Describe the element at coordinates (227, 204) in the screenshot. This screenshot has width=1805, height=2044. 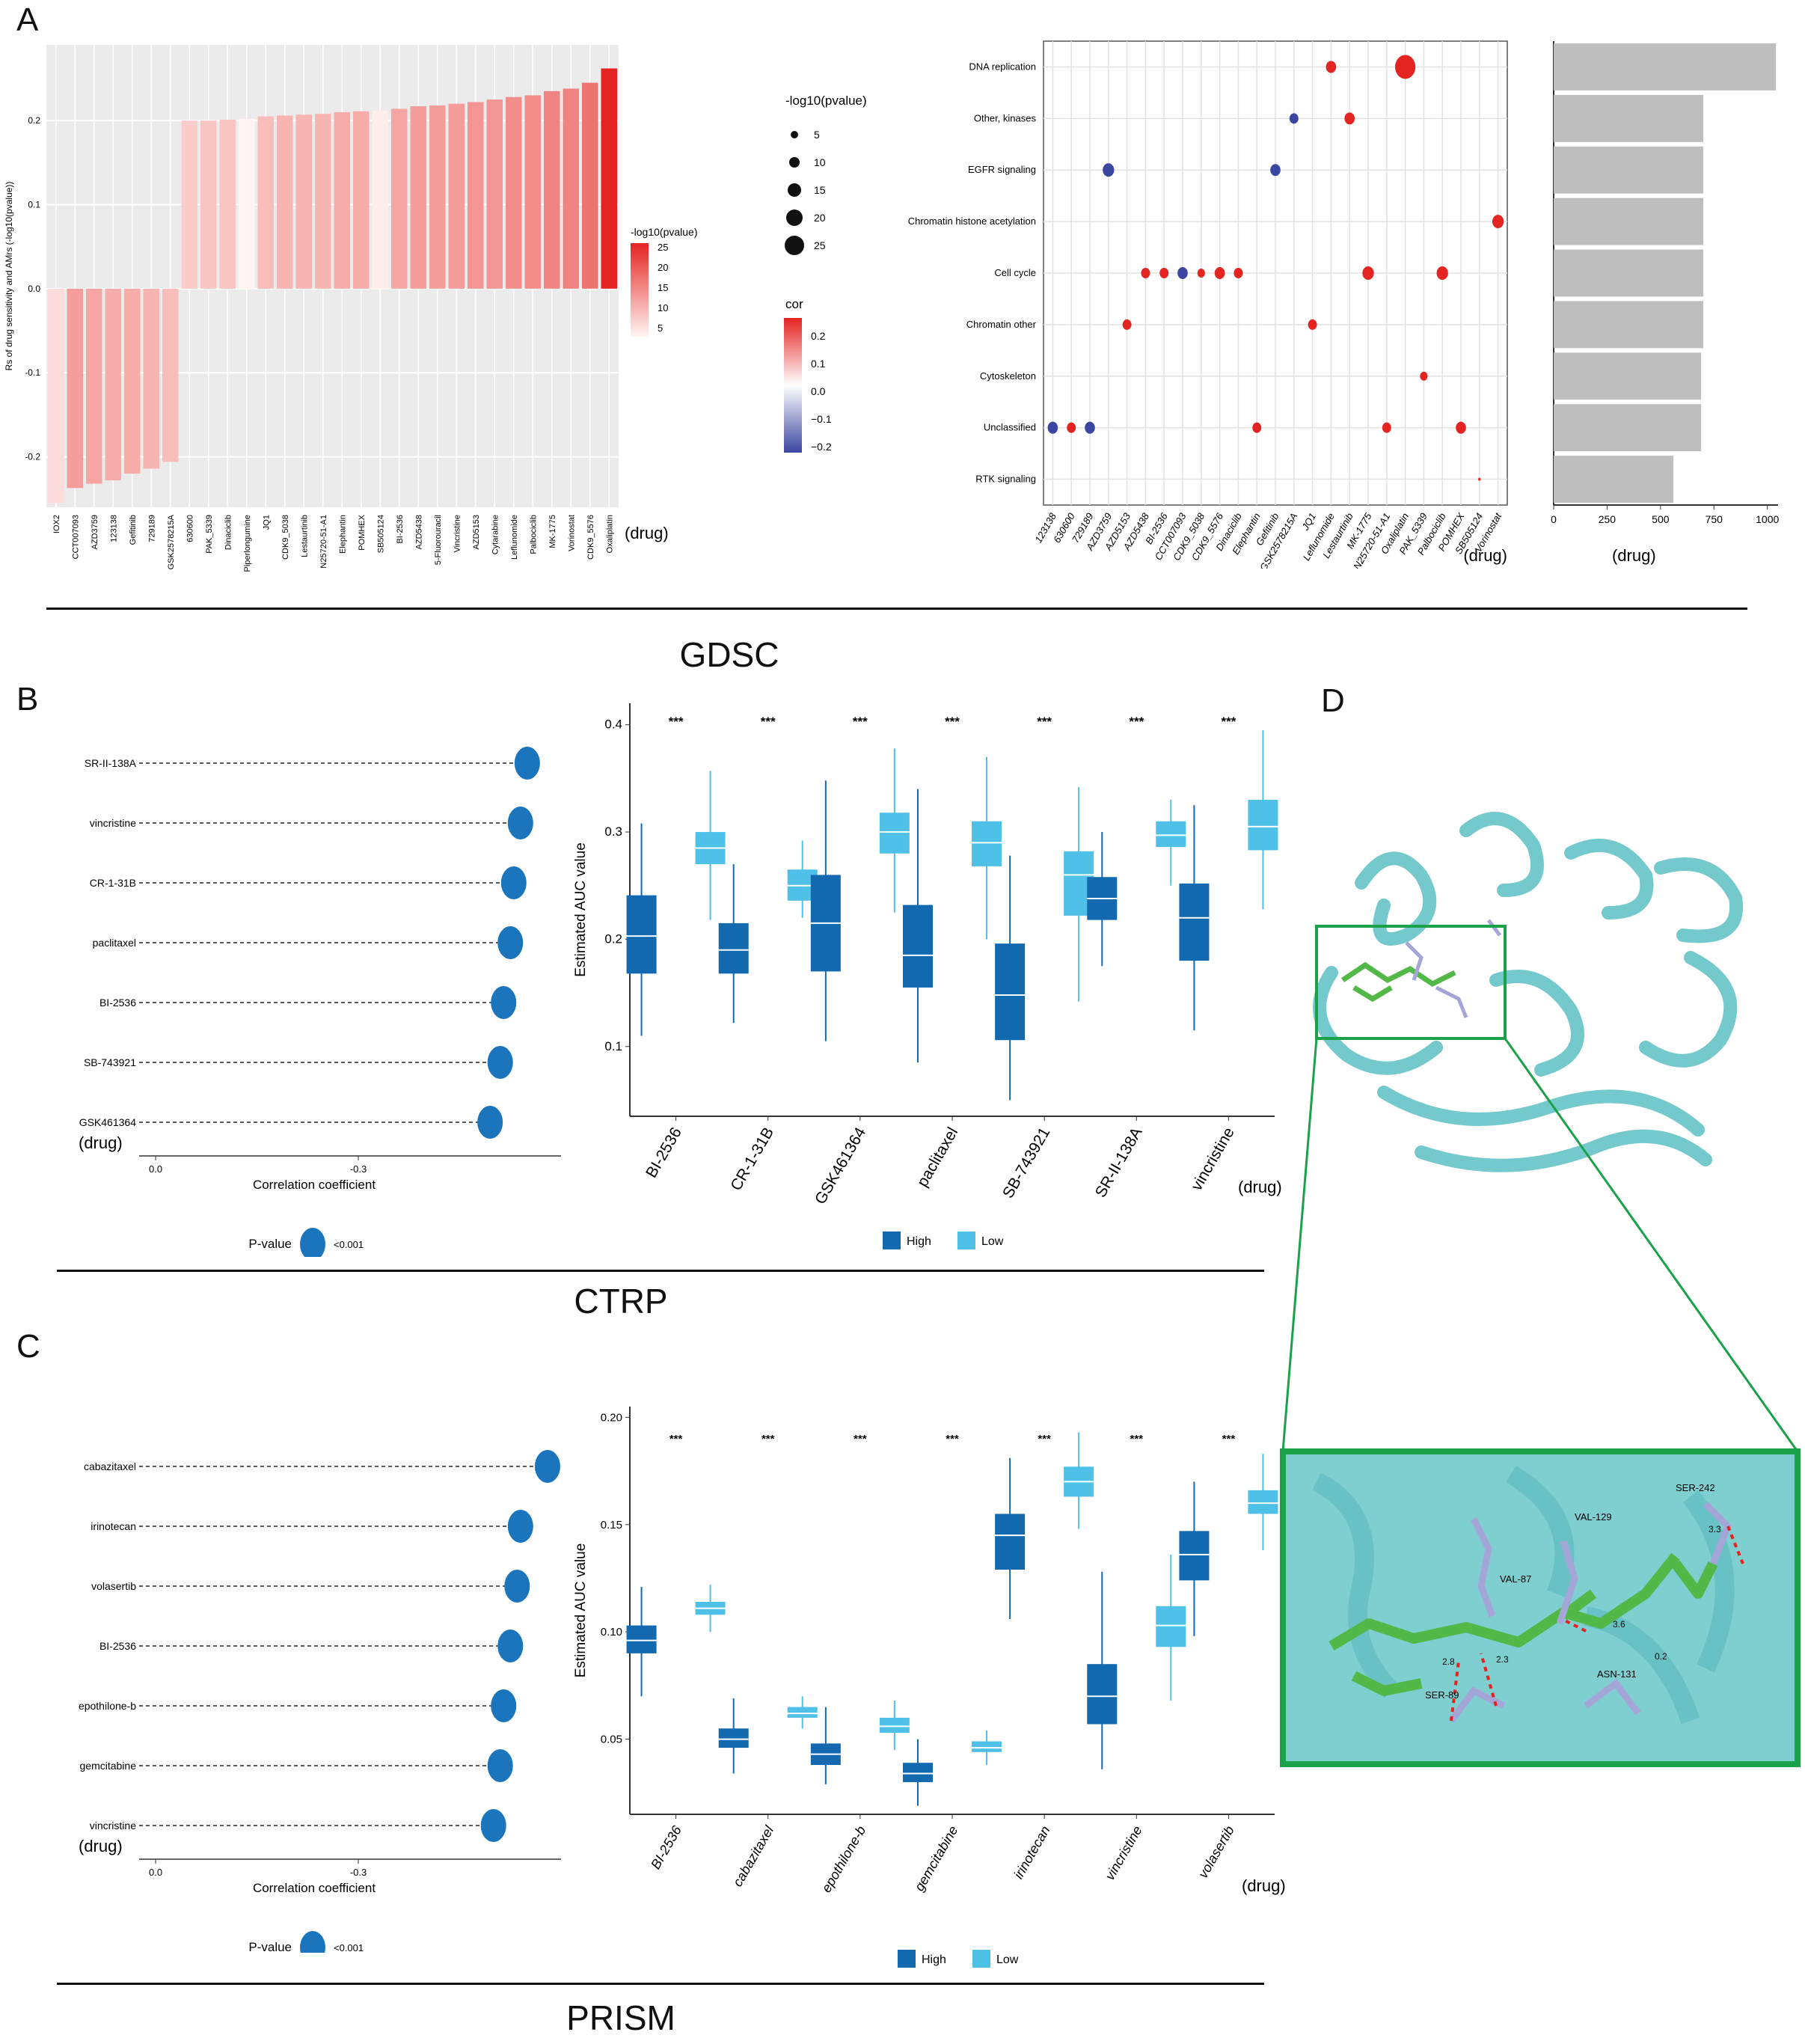
I see `bar-Dinaciclib` at that location.